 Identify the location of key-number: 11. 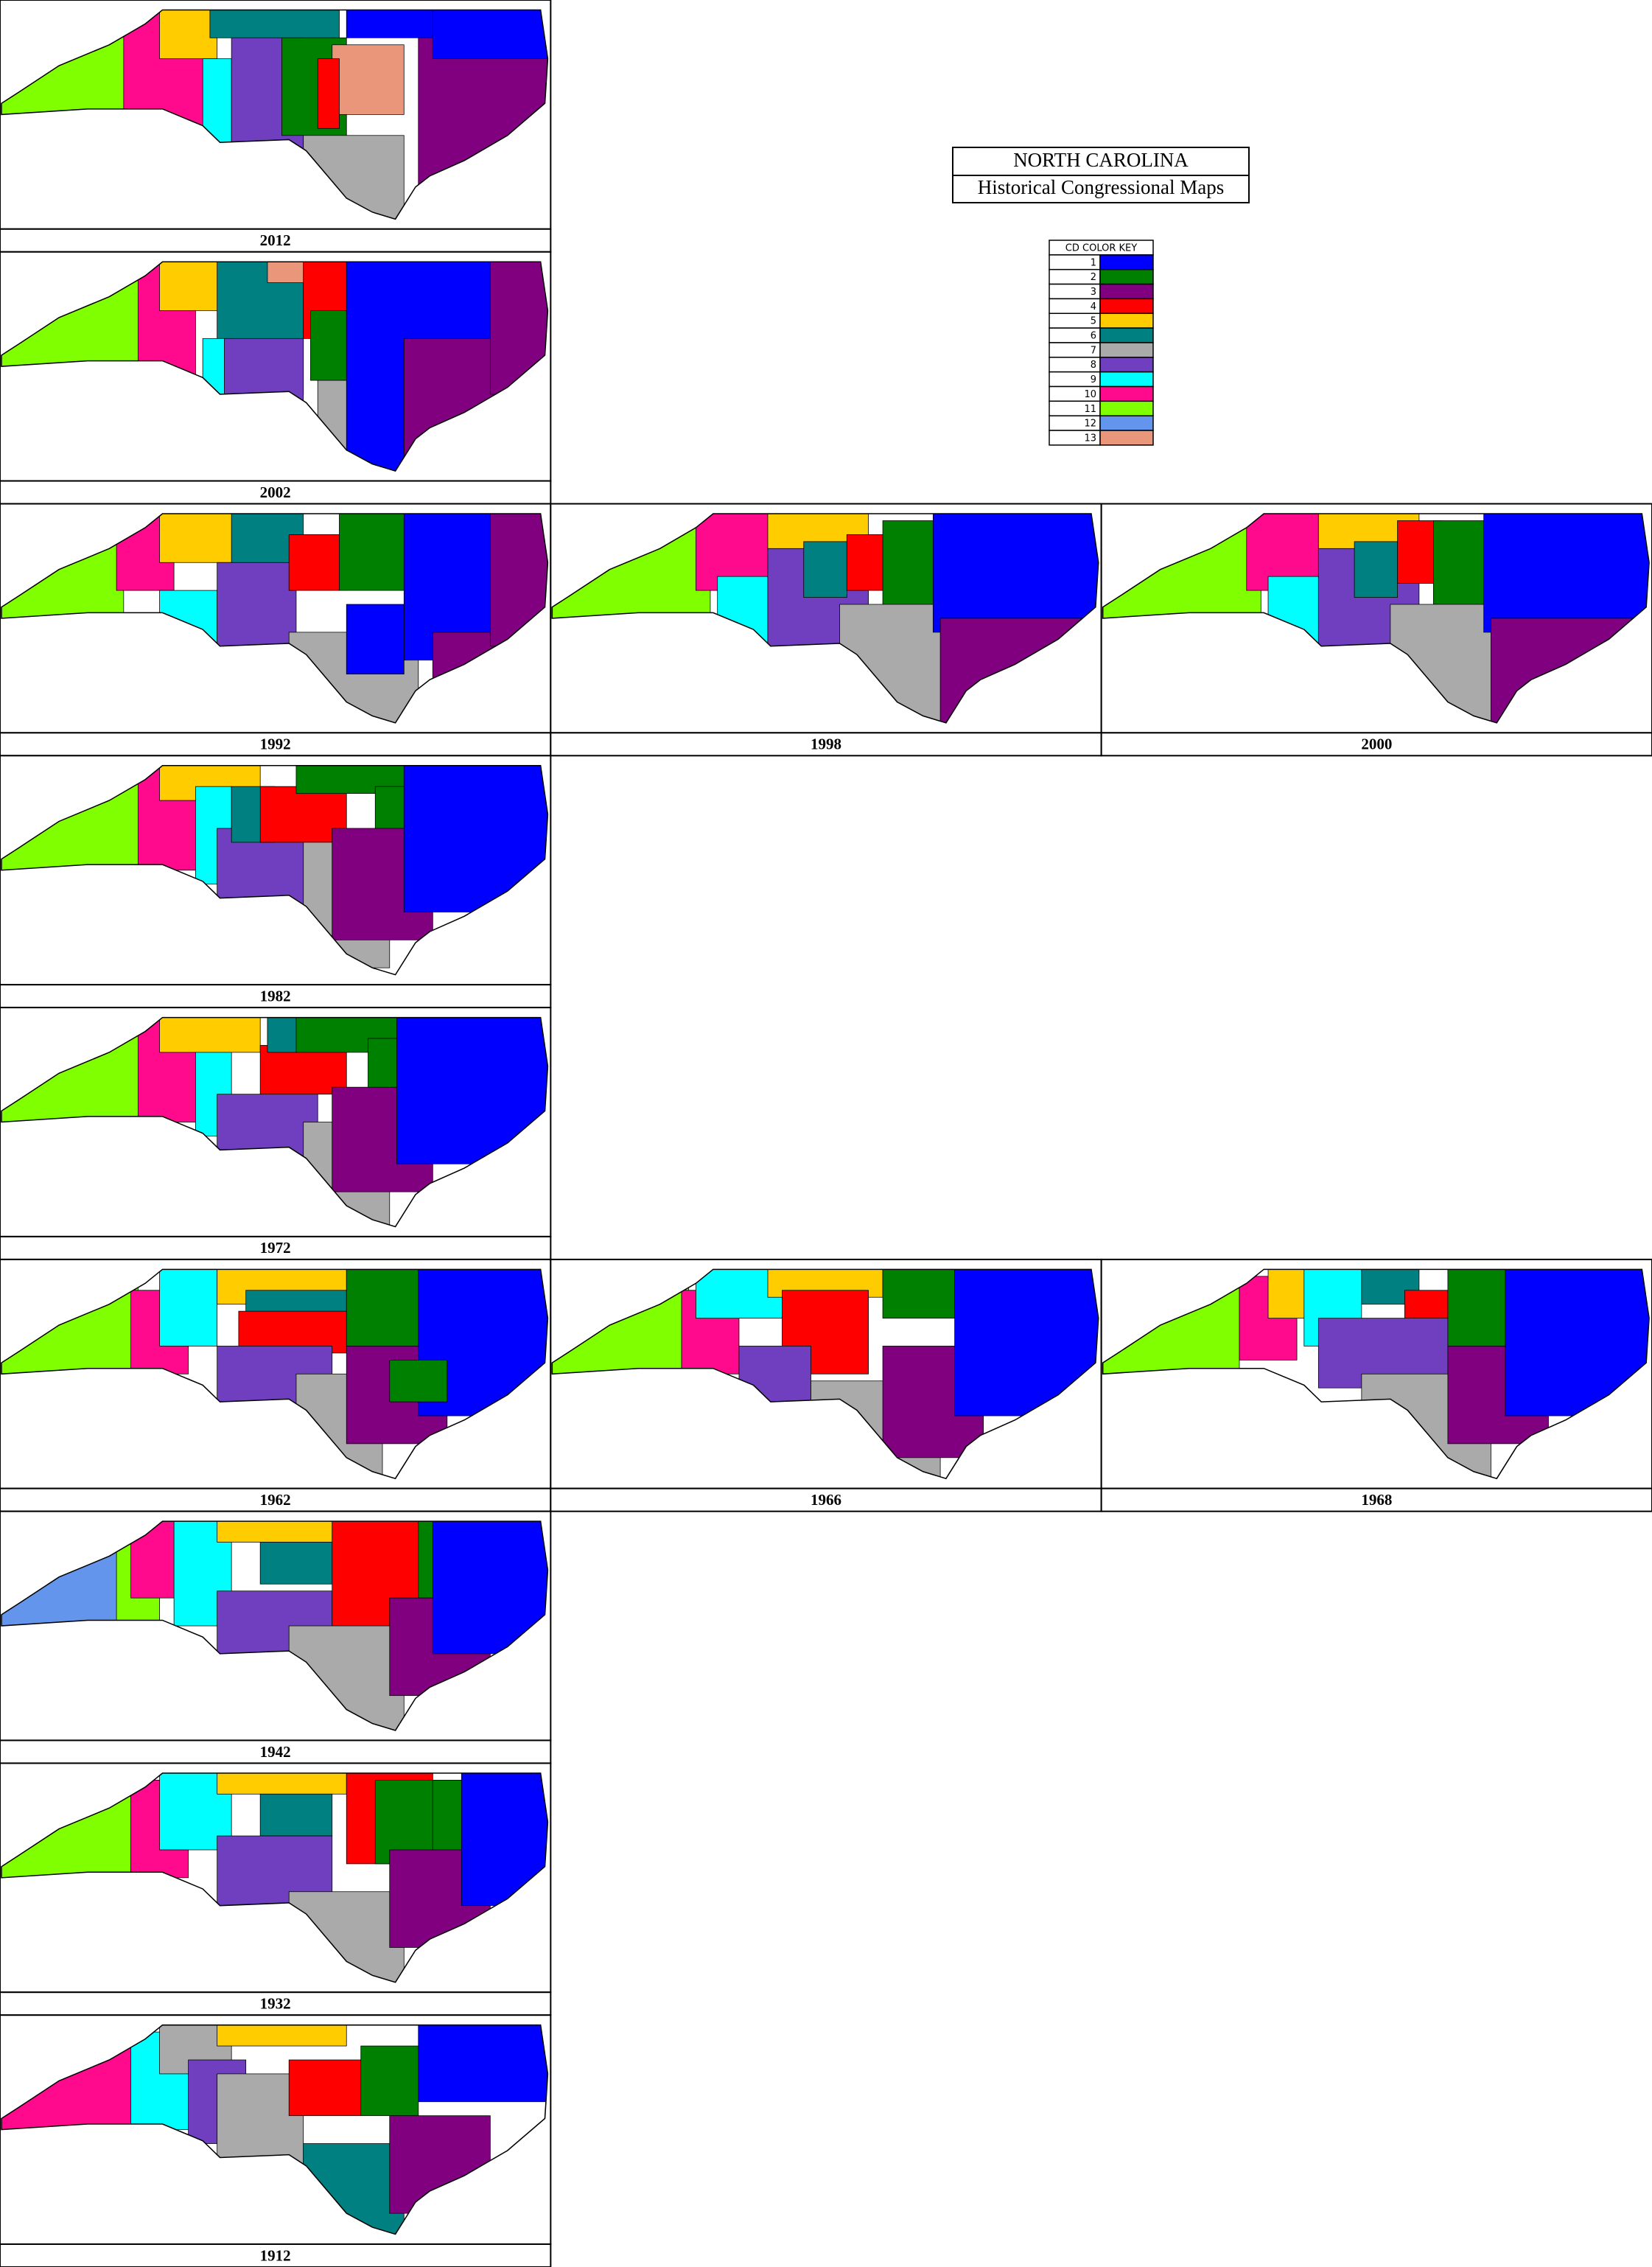
(1090, 410).